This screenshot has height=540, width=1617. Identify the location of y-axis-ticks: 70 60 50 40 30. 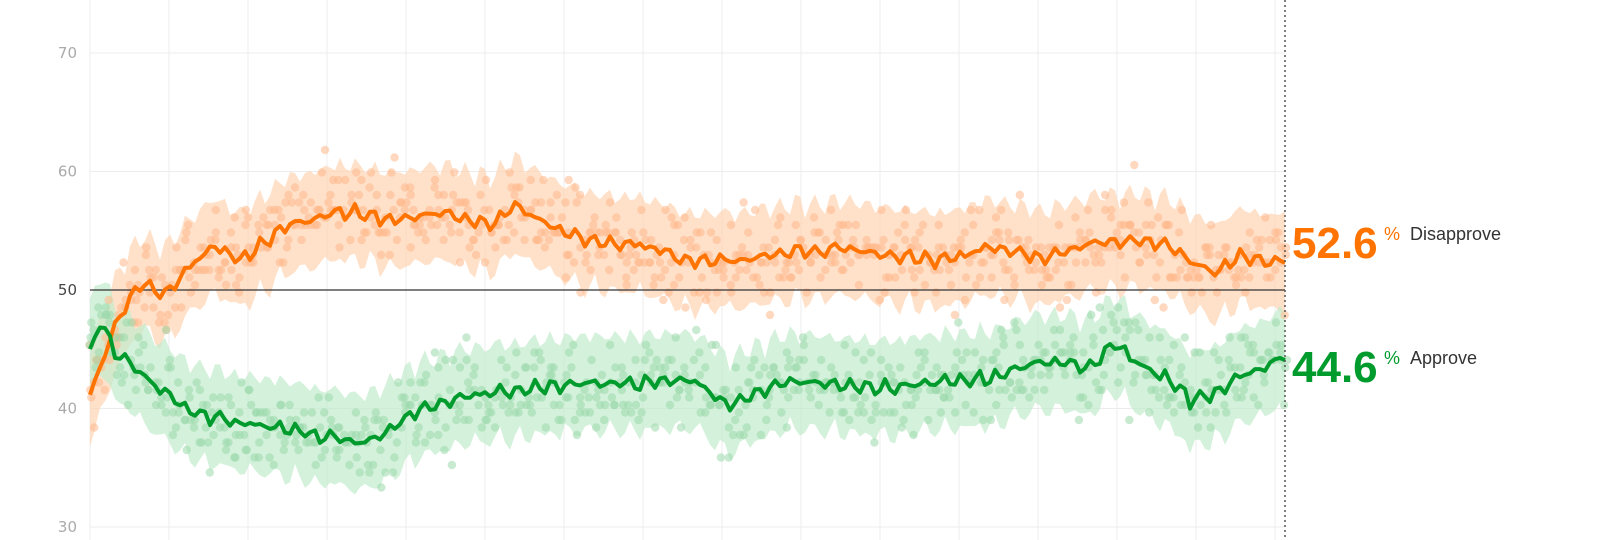
(67, 290).